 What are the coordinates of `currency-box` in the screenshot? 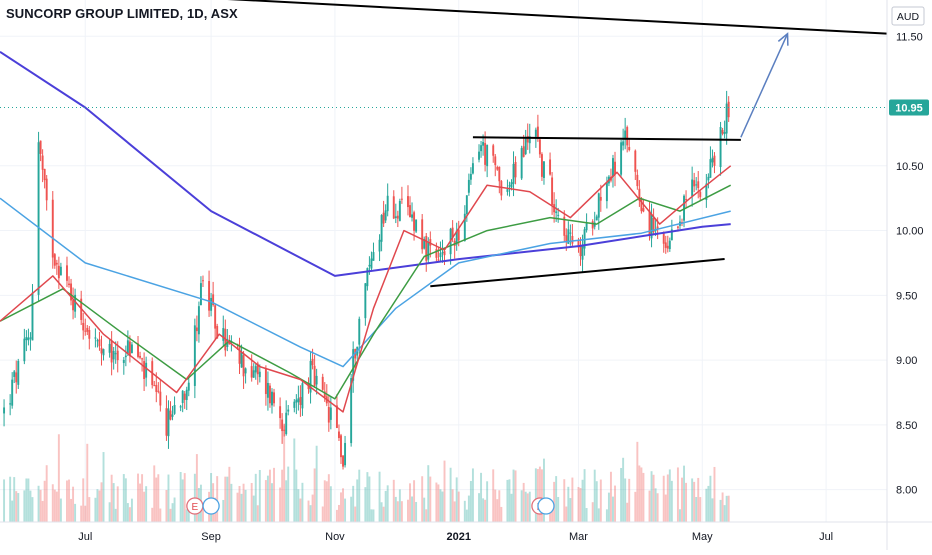 It's located at (908, 16).